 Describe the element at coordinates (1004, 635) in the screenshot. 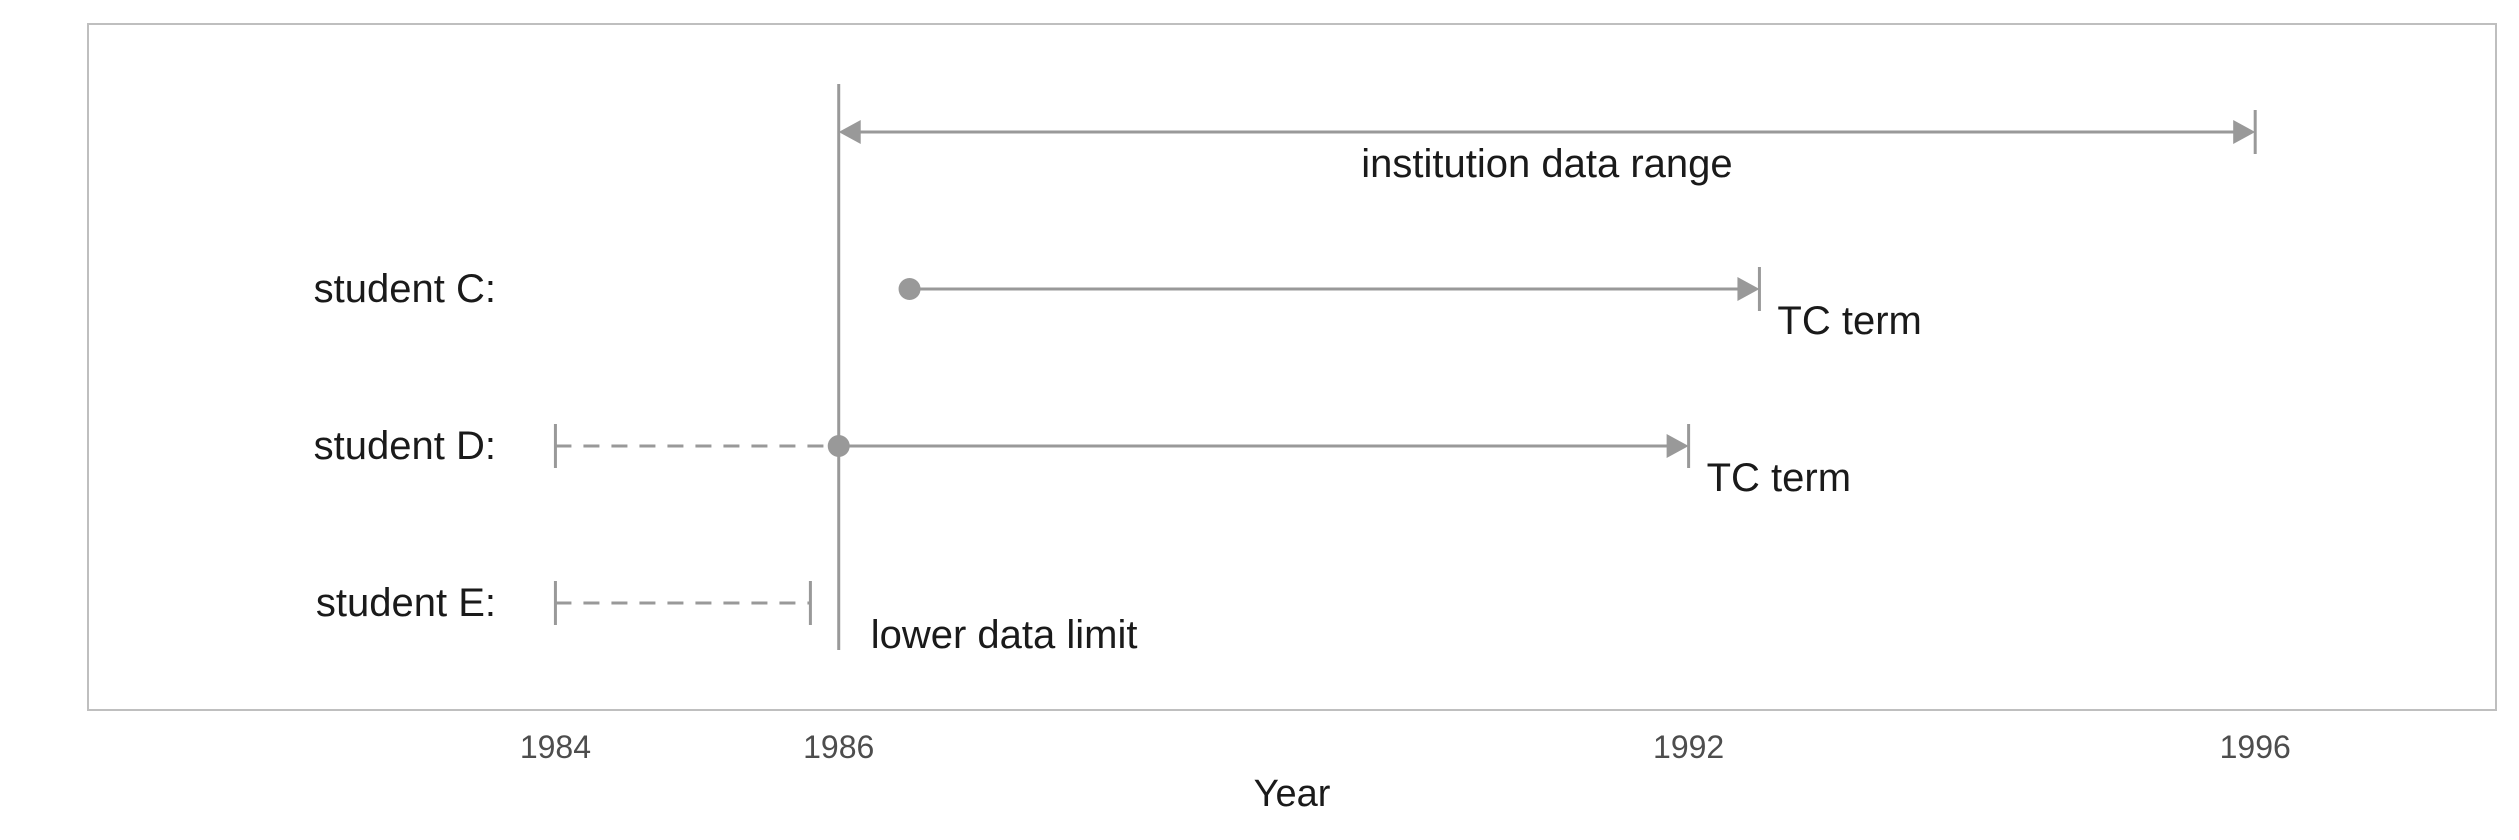

I see `lower-limit-label: lower data limit` at that location.